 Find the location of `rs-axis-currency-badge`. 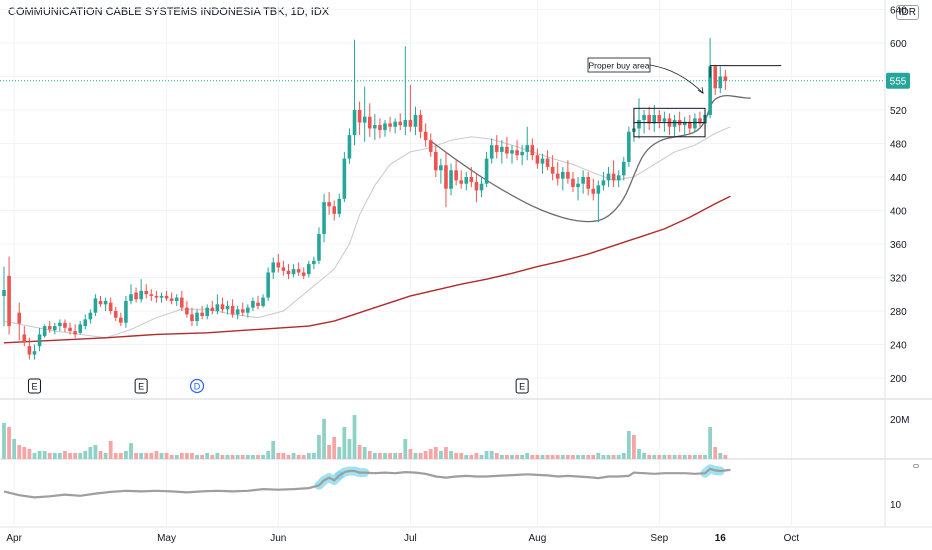

rs-axis-currency-badge is located at coordinates (916, 466).